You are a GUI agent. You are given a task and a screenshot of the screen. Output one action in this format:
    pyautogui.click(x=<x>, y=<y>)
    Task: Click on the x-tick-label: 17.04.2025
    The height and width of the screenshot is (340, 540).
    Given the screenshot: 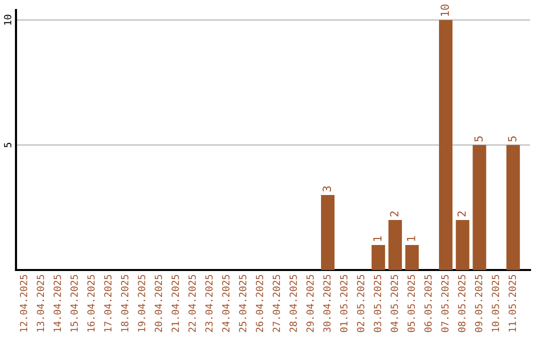 What is the action you would take?
    pyautogui.click(x=108, y=303)
    